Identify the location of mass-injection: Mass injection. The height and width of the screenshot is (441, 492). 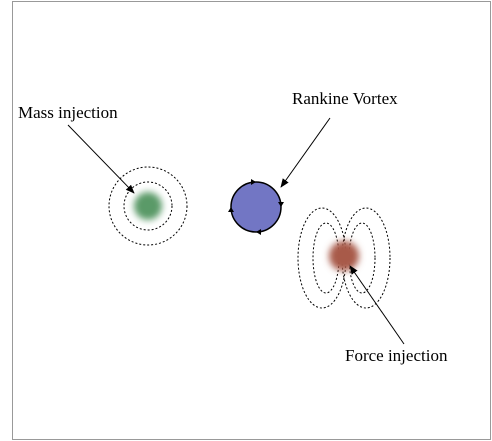
(103, 174).